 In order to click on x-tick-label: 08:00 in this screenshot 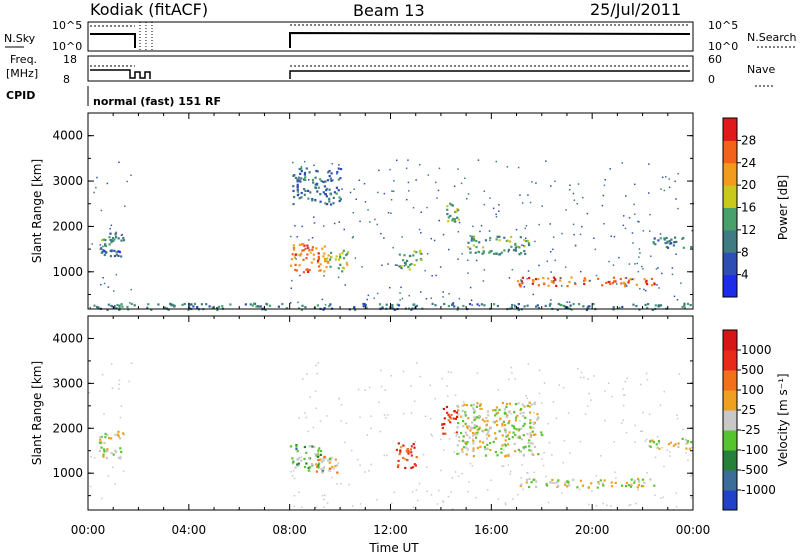, I will do `click(289, 530)`.